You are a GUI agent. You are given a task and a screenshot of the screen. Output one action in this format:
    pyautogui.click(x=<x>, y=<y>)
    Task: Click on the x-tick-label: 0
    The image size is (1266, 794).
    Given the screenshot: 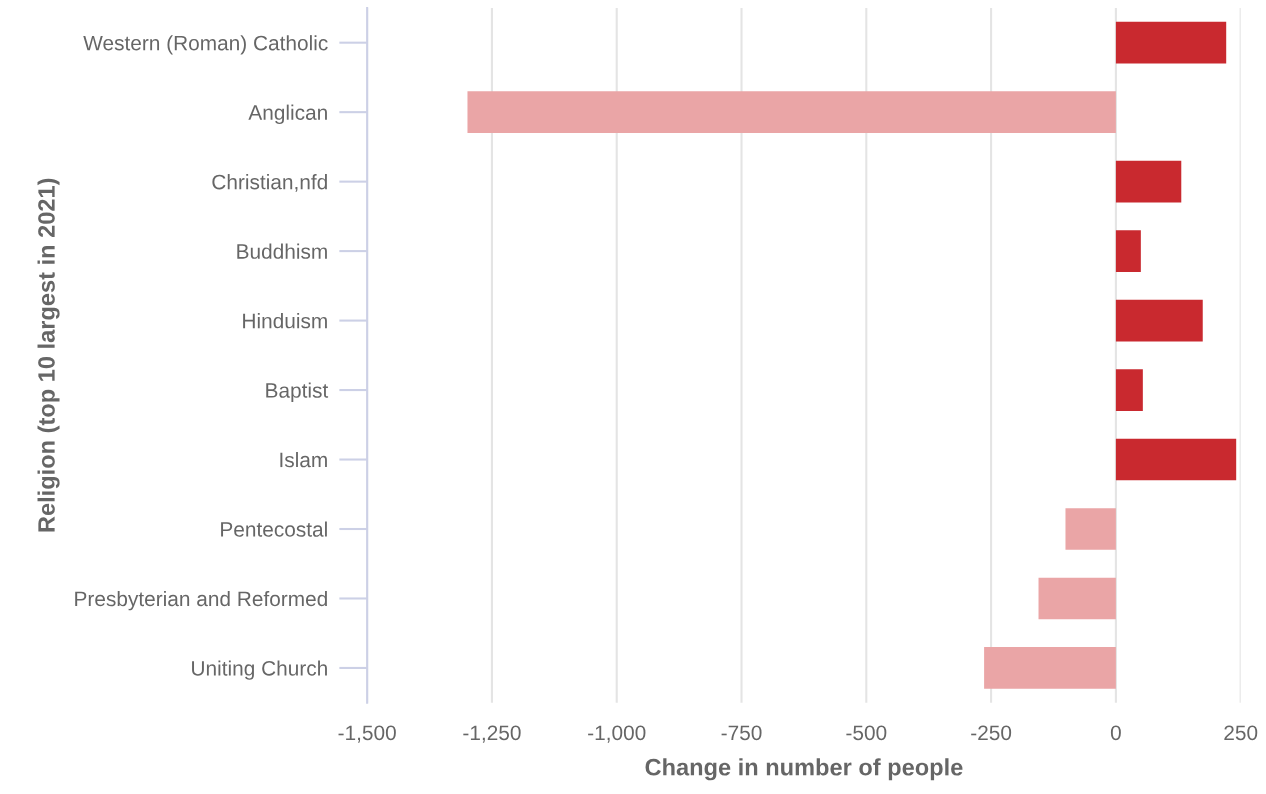 What is the action you would take?
    pyautogui.click(x=1115, y=733)
    